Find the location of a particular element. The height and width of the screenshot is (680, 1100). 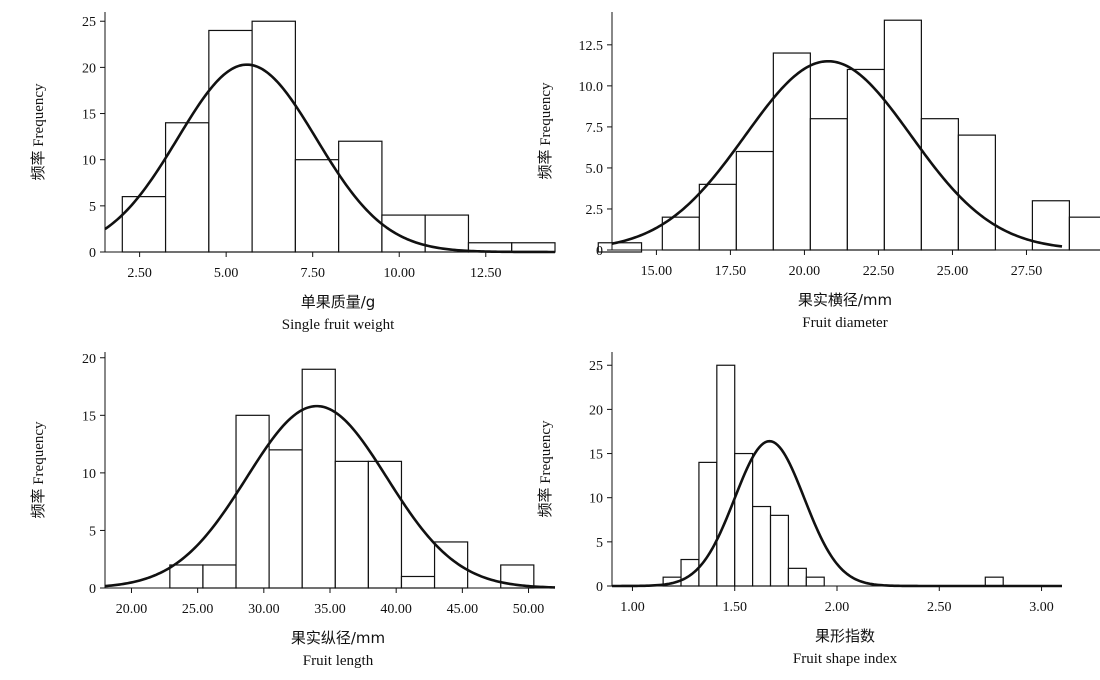

x-tick-label: 15.00 is located at coordinates (657, 271).